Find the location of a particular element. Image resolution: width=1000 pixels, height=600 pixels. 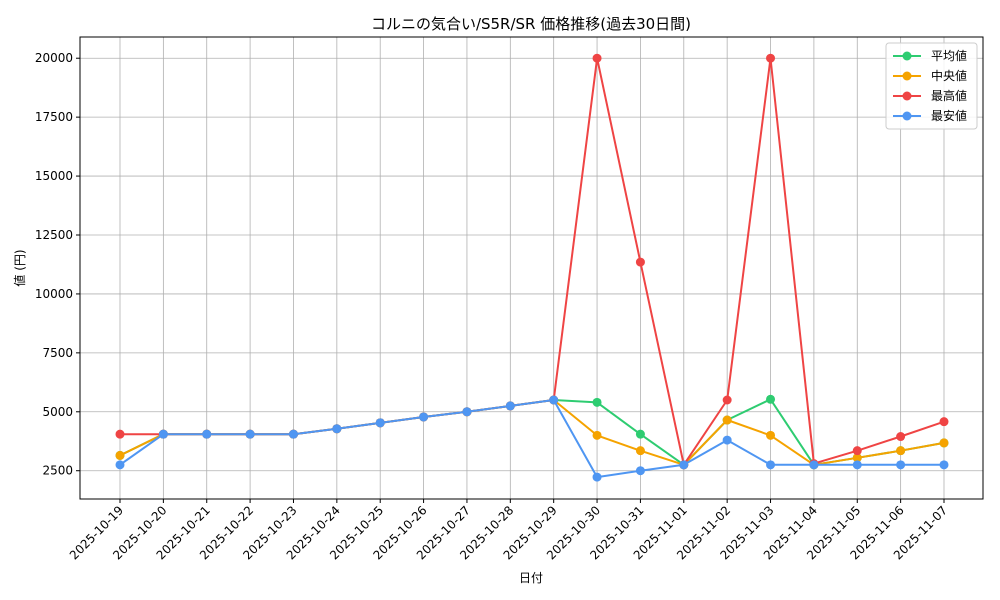

y-tick-label: 10000 is located at coordinates (54, 294).